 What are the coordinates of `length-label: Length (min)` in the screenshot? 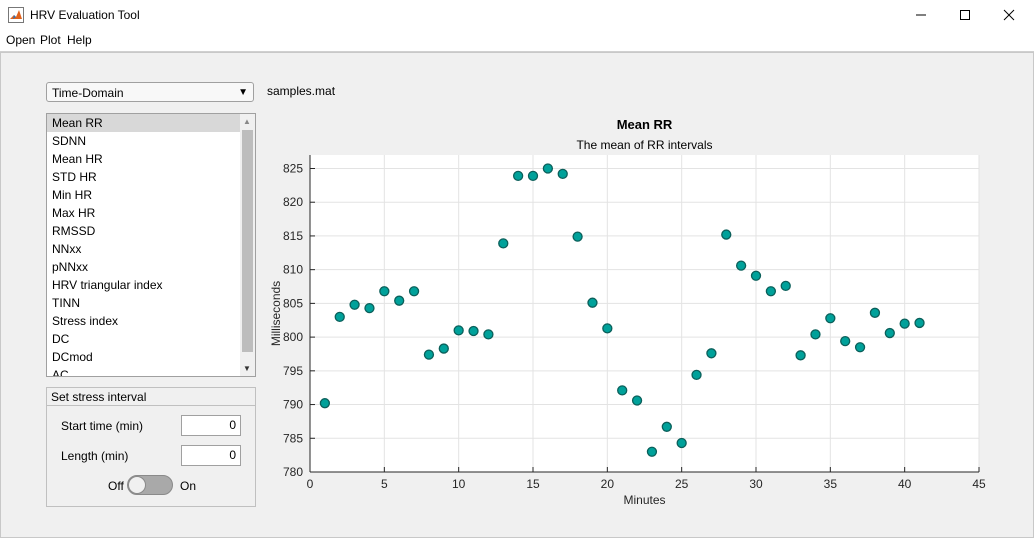 It's located at (95, 456).